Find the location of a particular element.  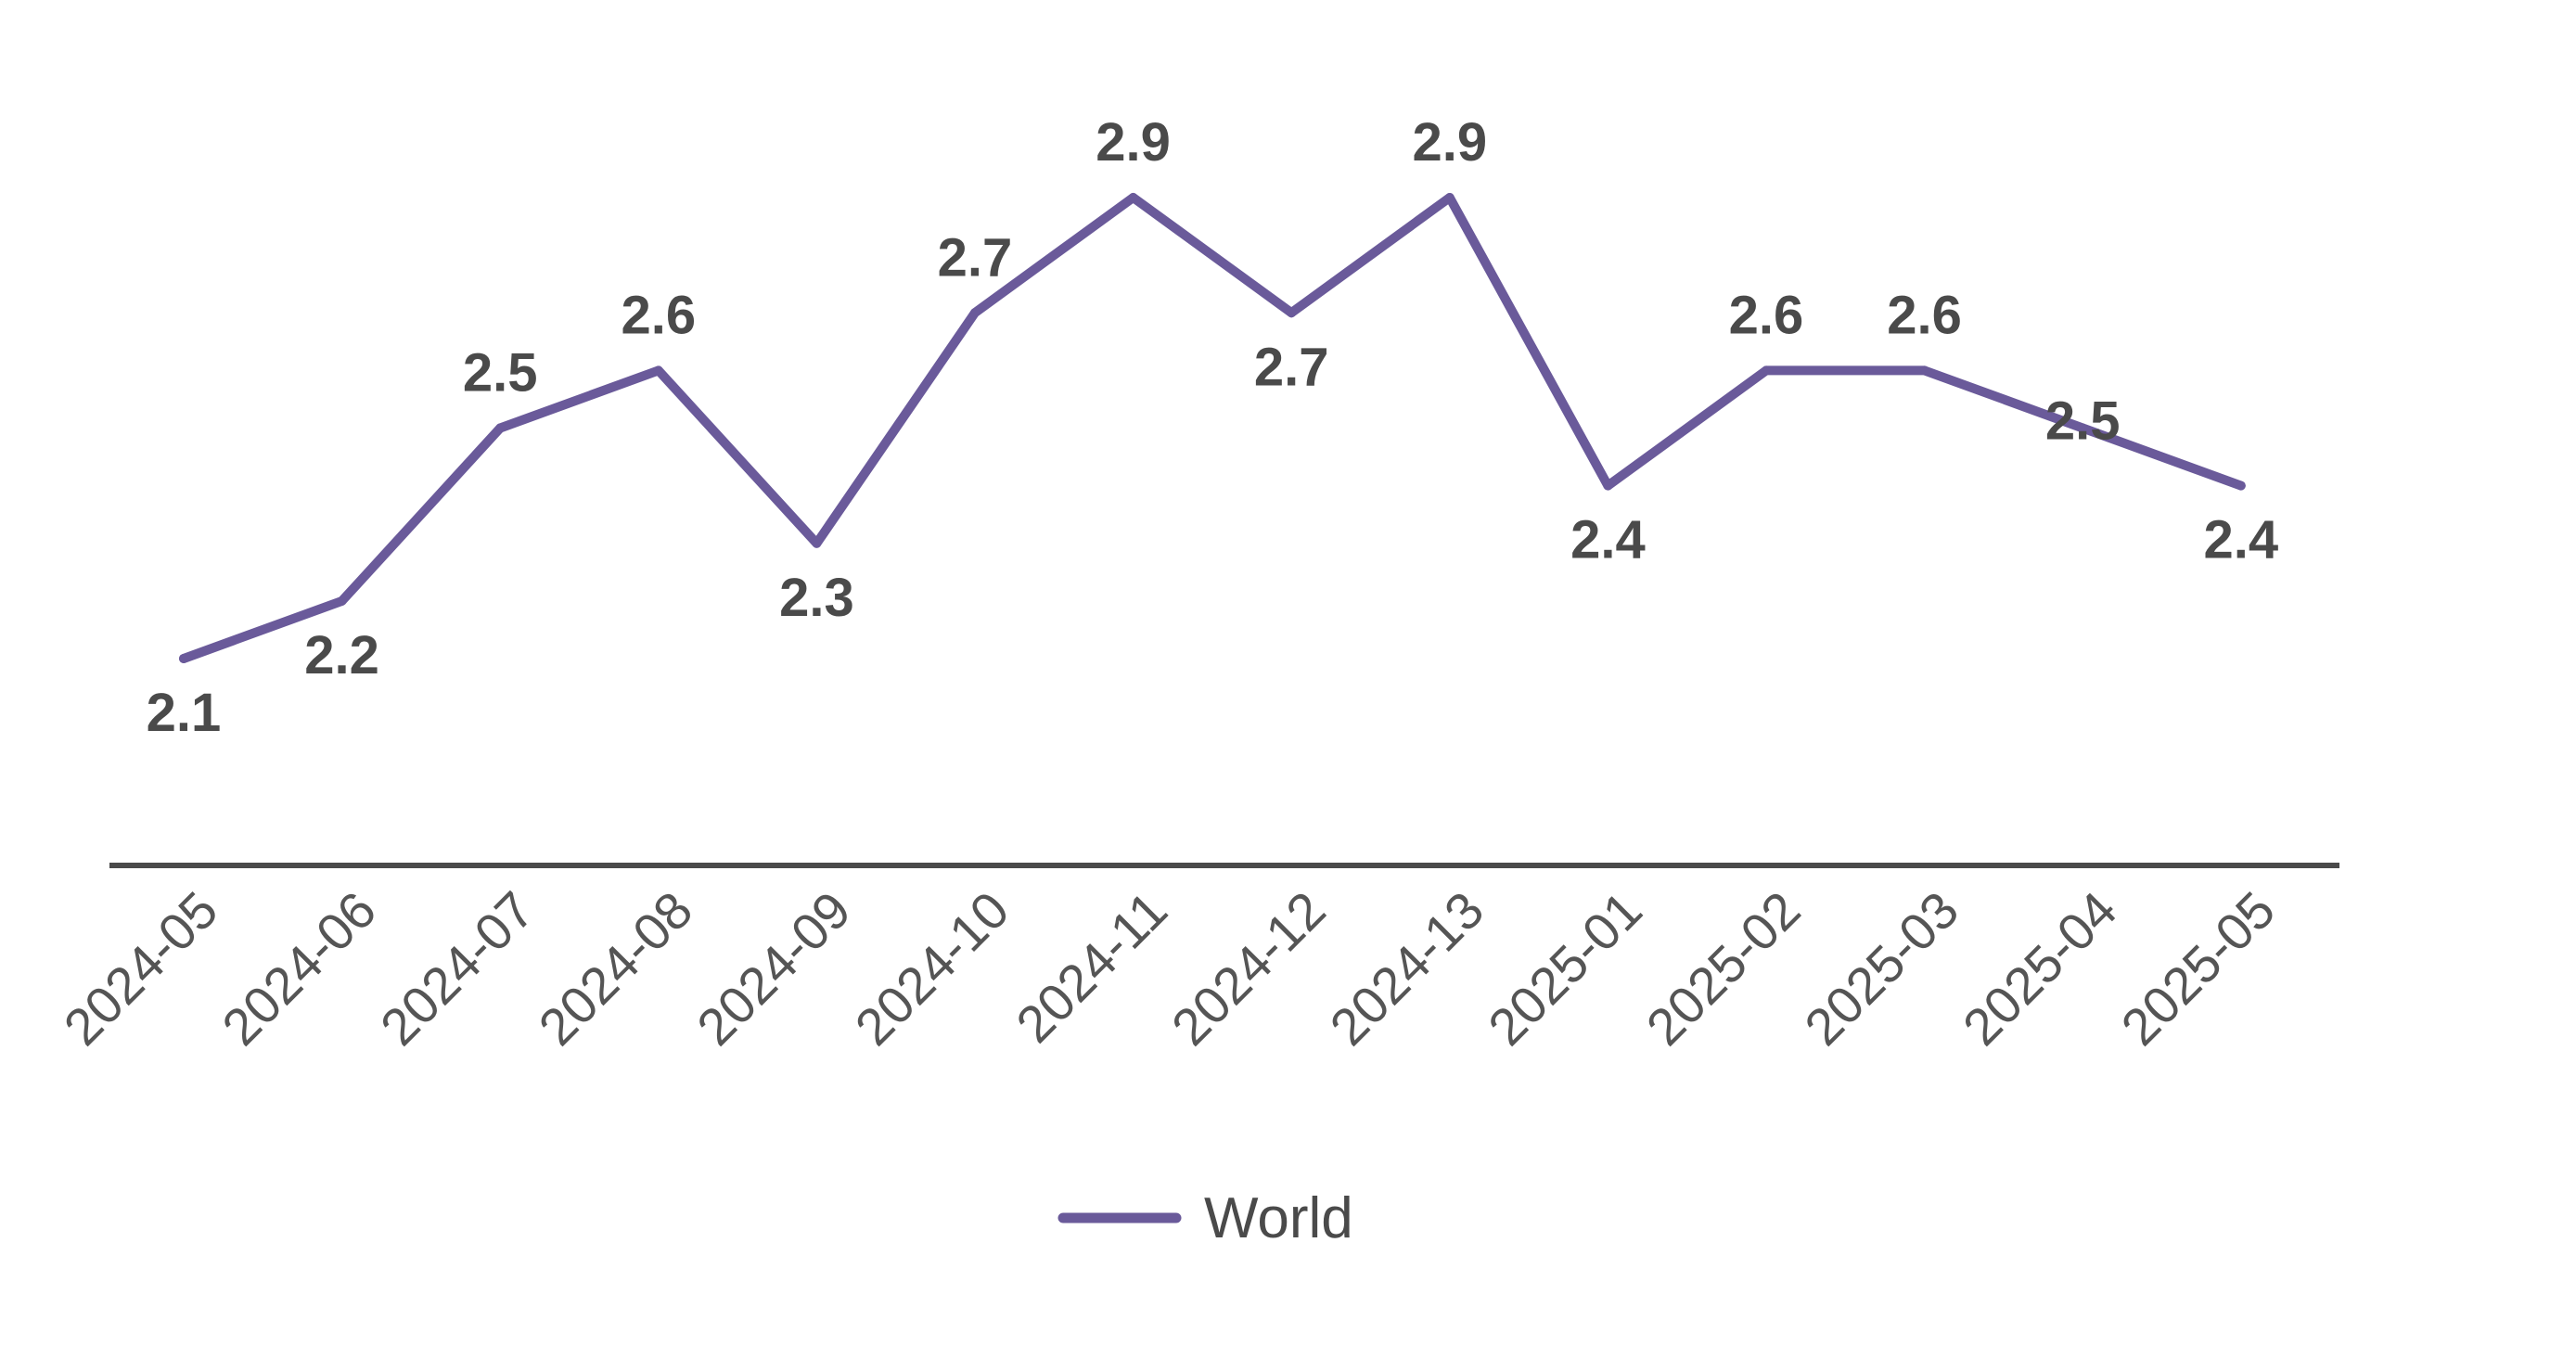

x-tick-label: 2024-11 is located at coordinates (1091, 967).